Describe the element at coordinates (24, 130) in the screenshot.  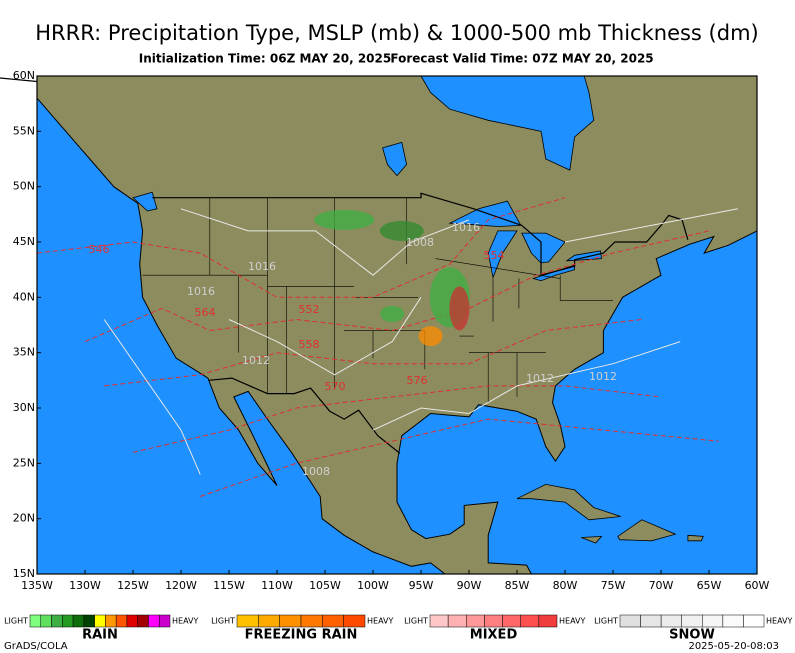
I see `lat-label: 55N` at that location.